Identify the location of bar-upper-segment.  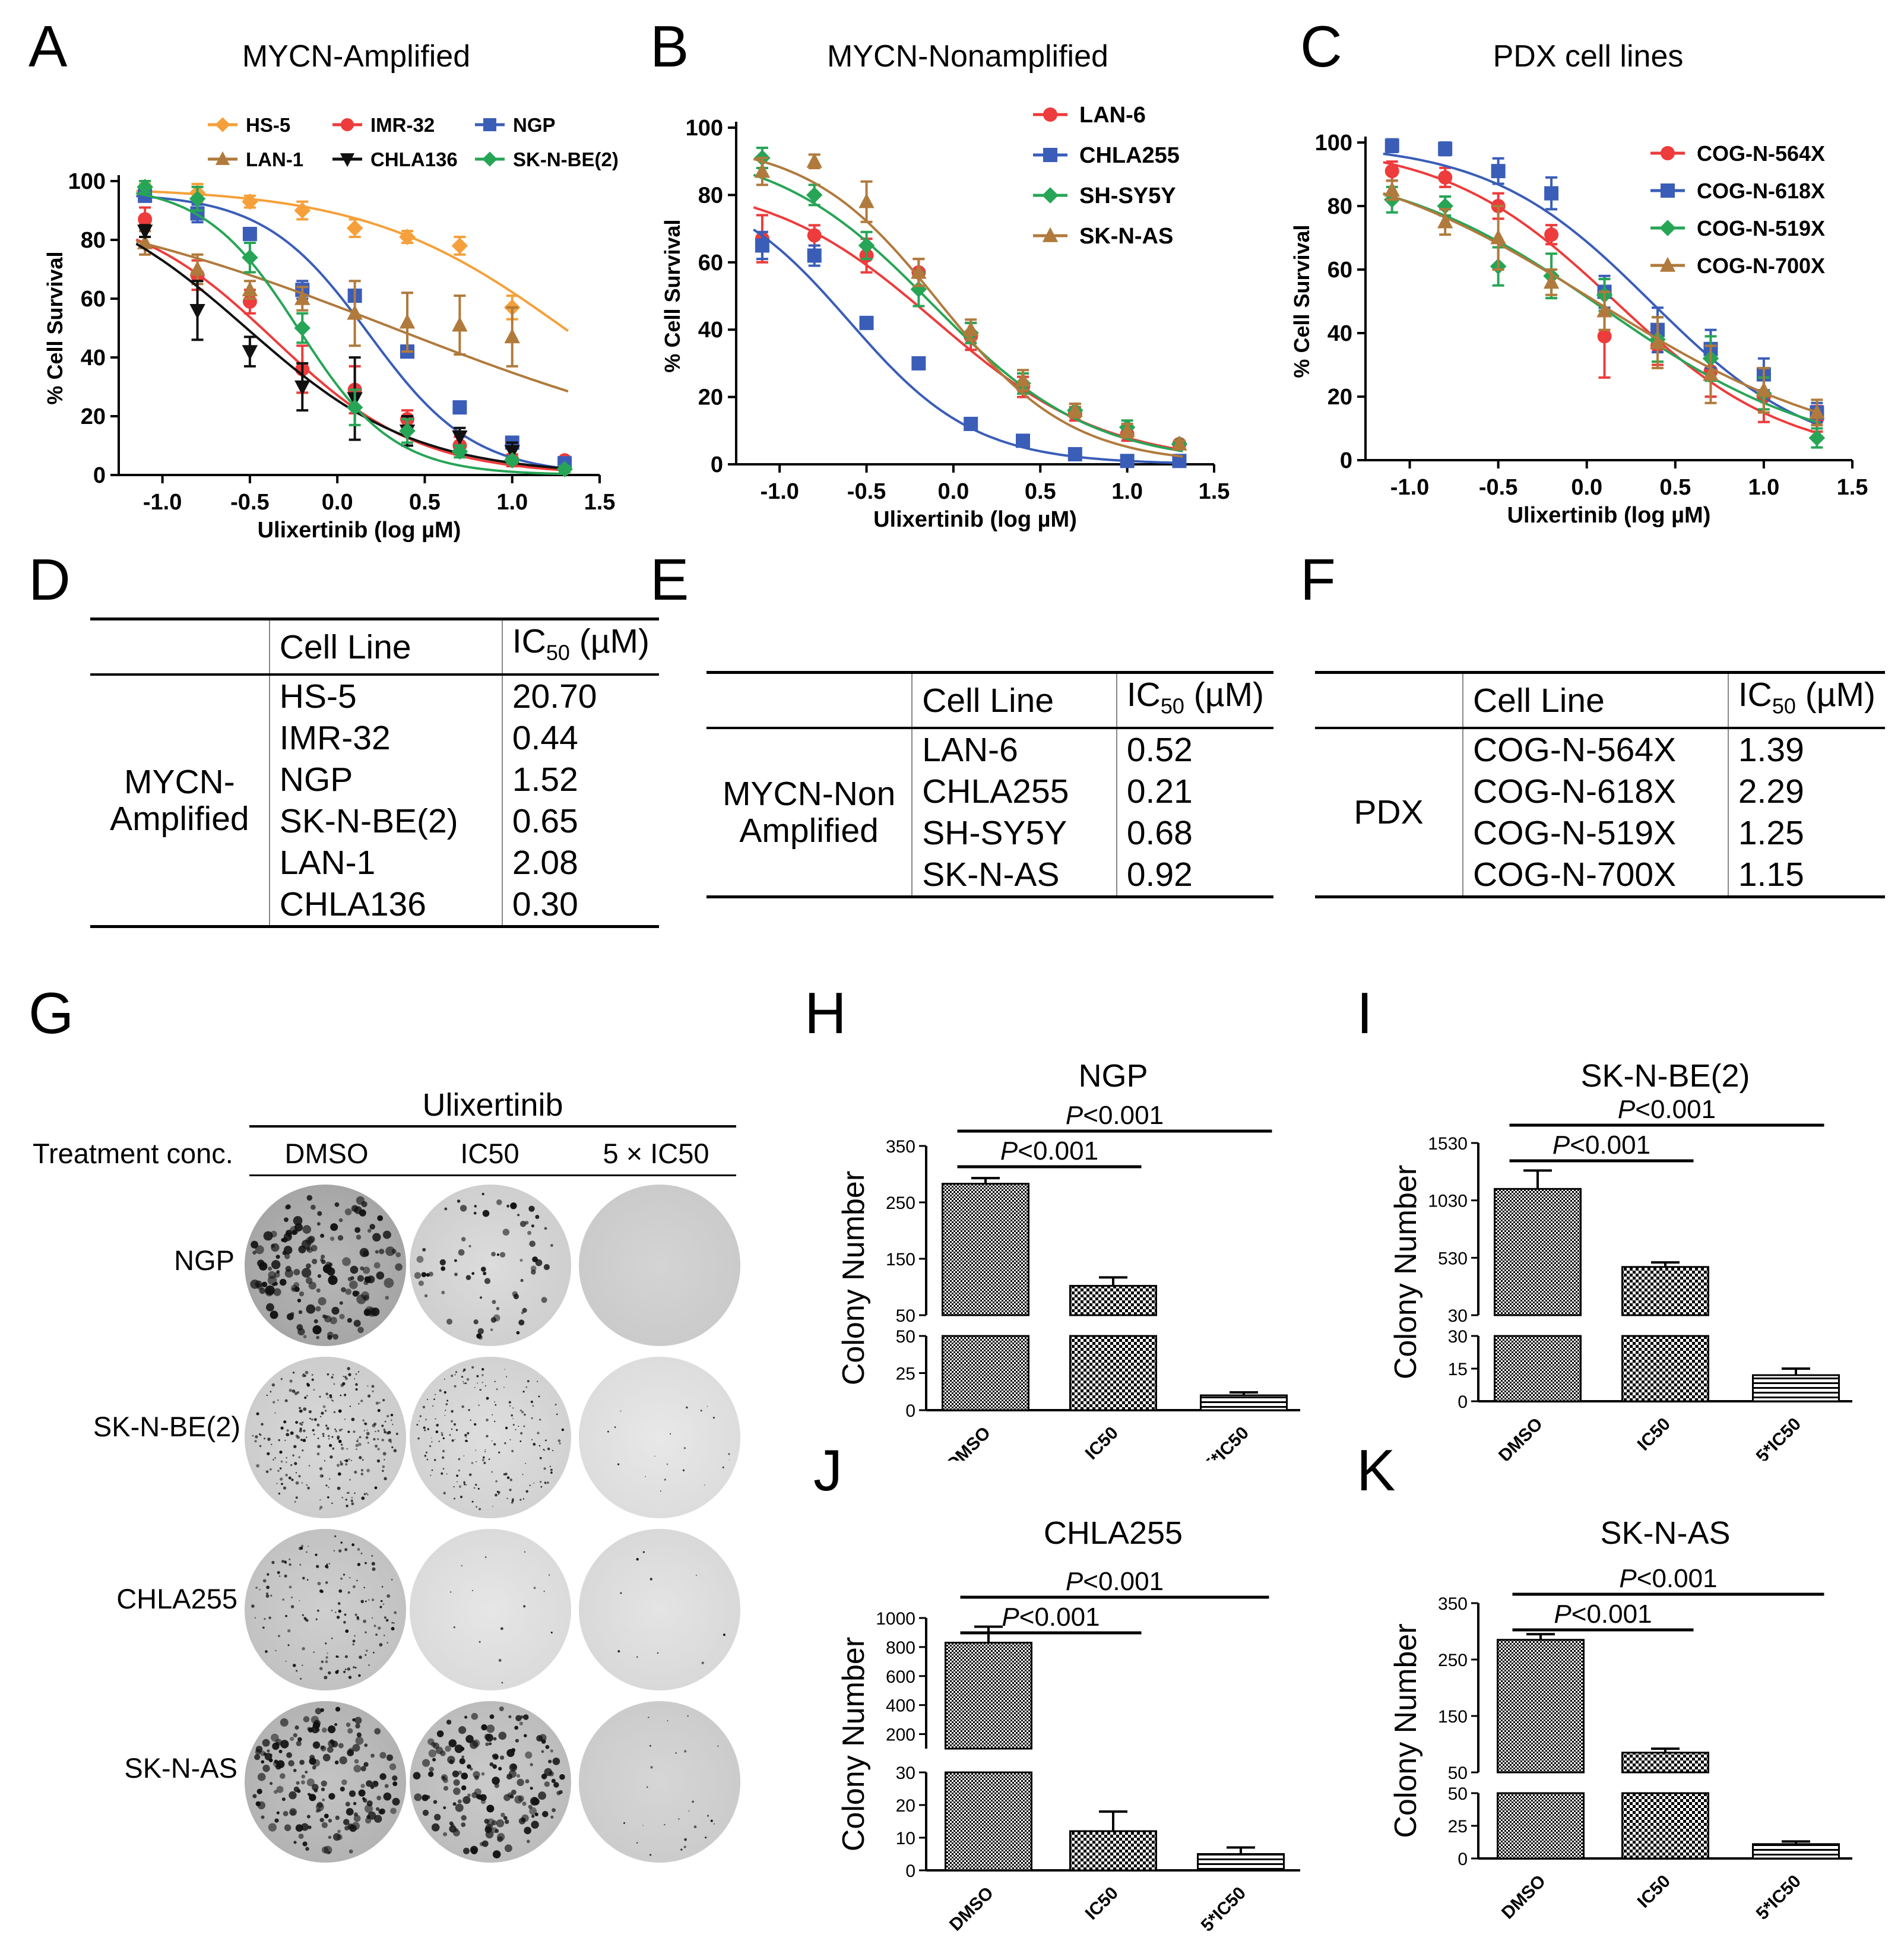
(988, 1696).